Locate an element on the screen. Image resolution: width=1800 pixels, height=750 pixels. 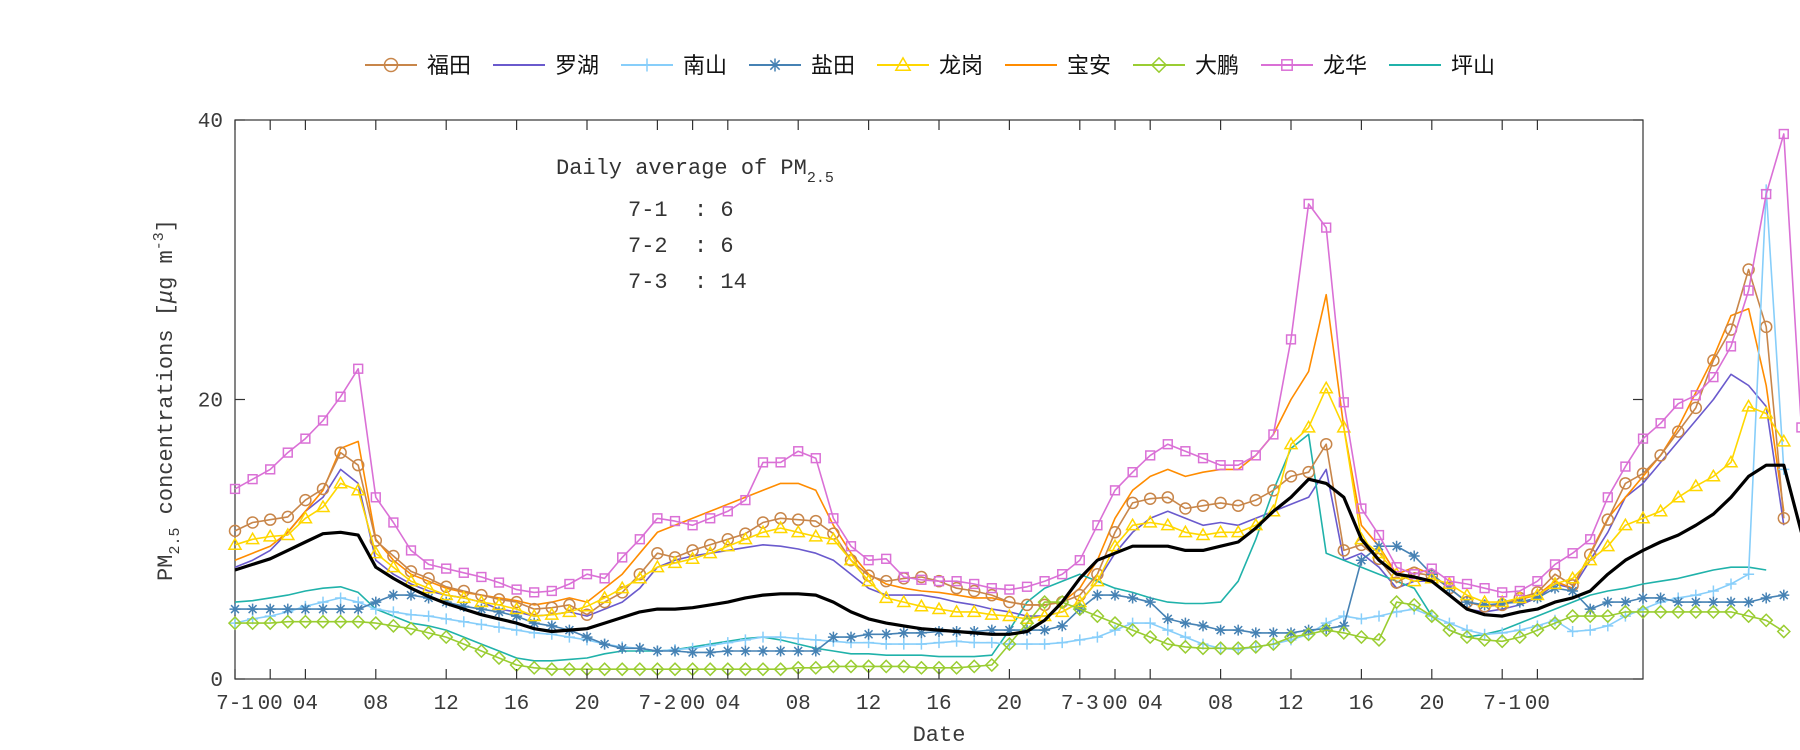
y-tick-label: 40 is located at coordinates (210, 122).